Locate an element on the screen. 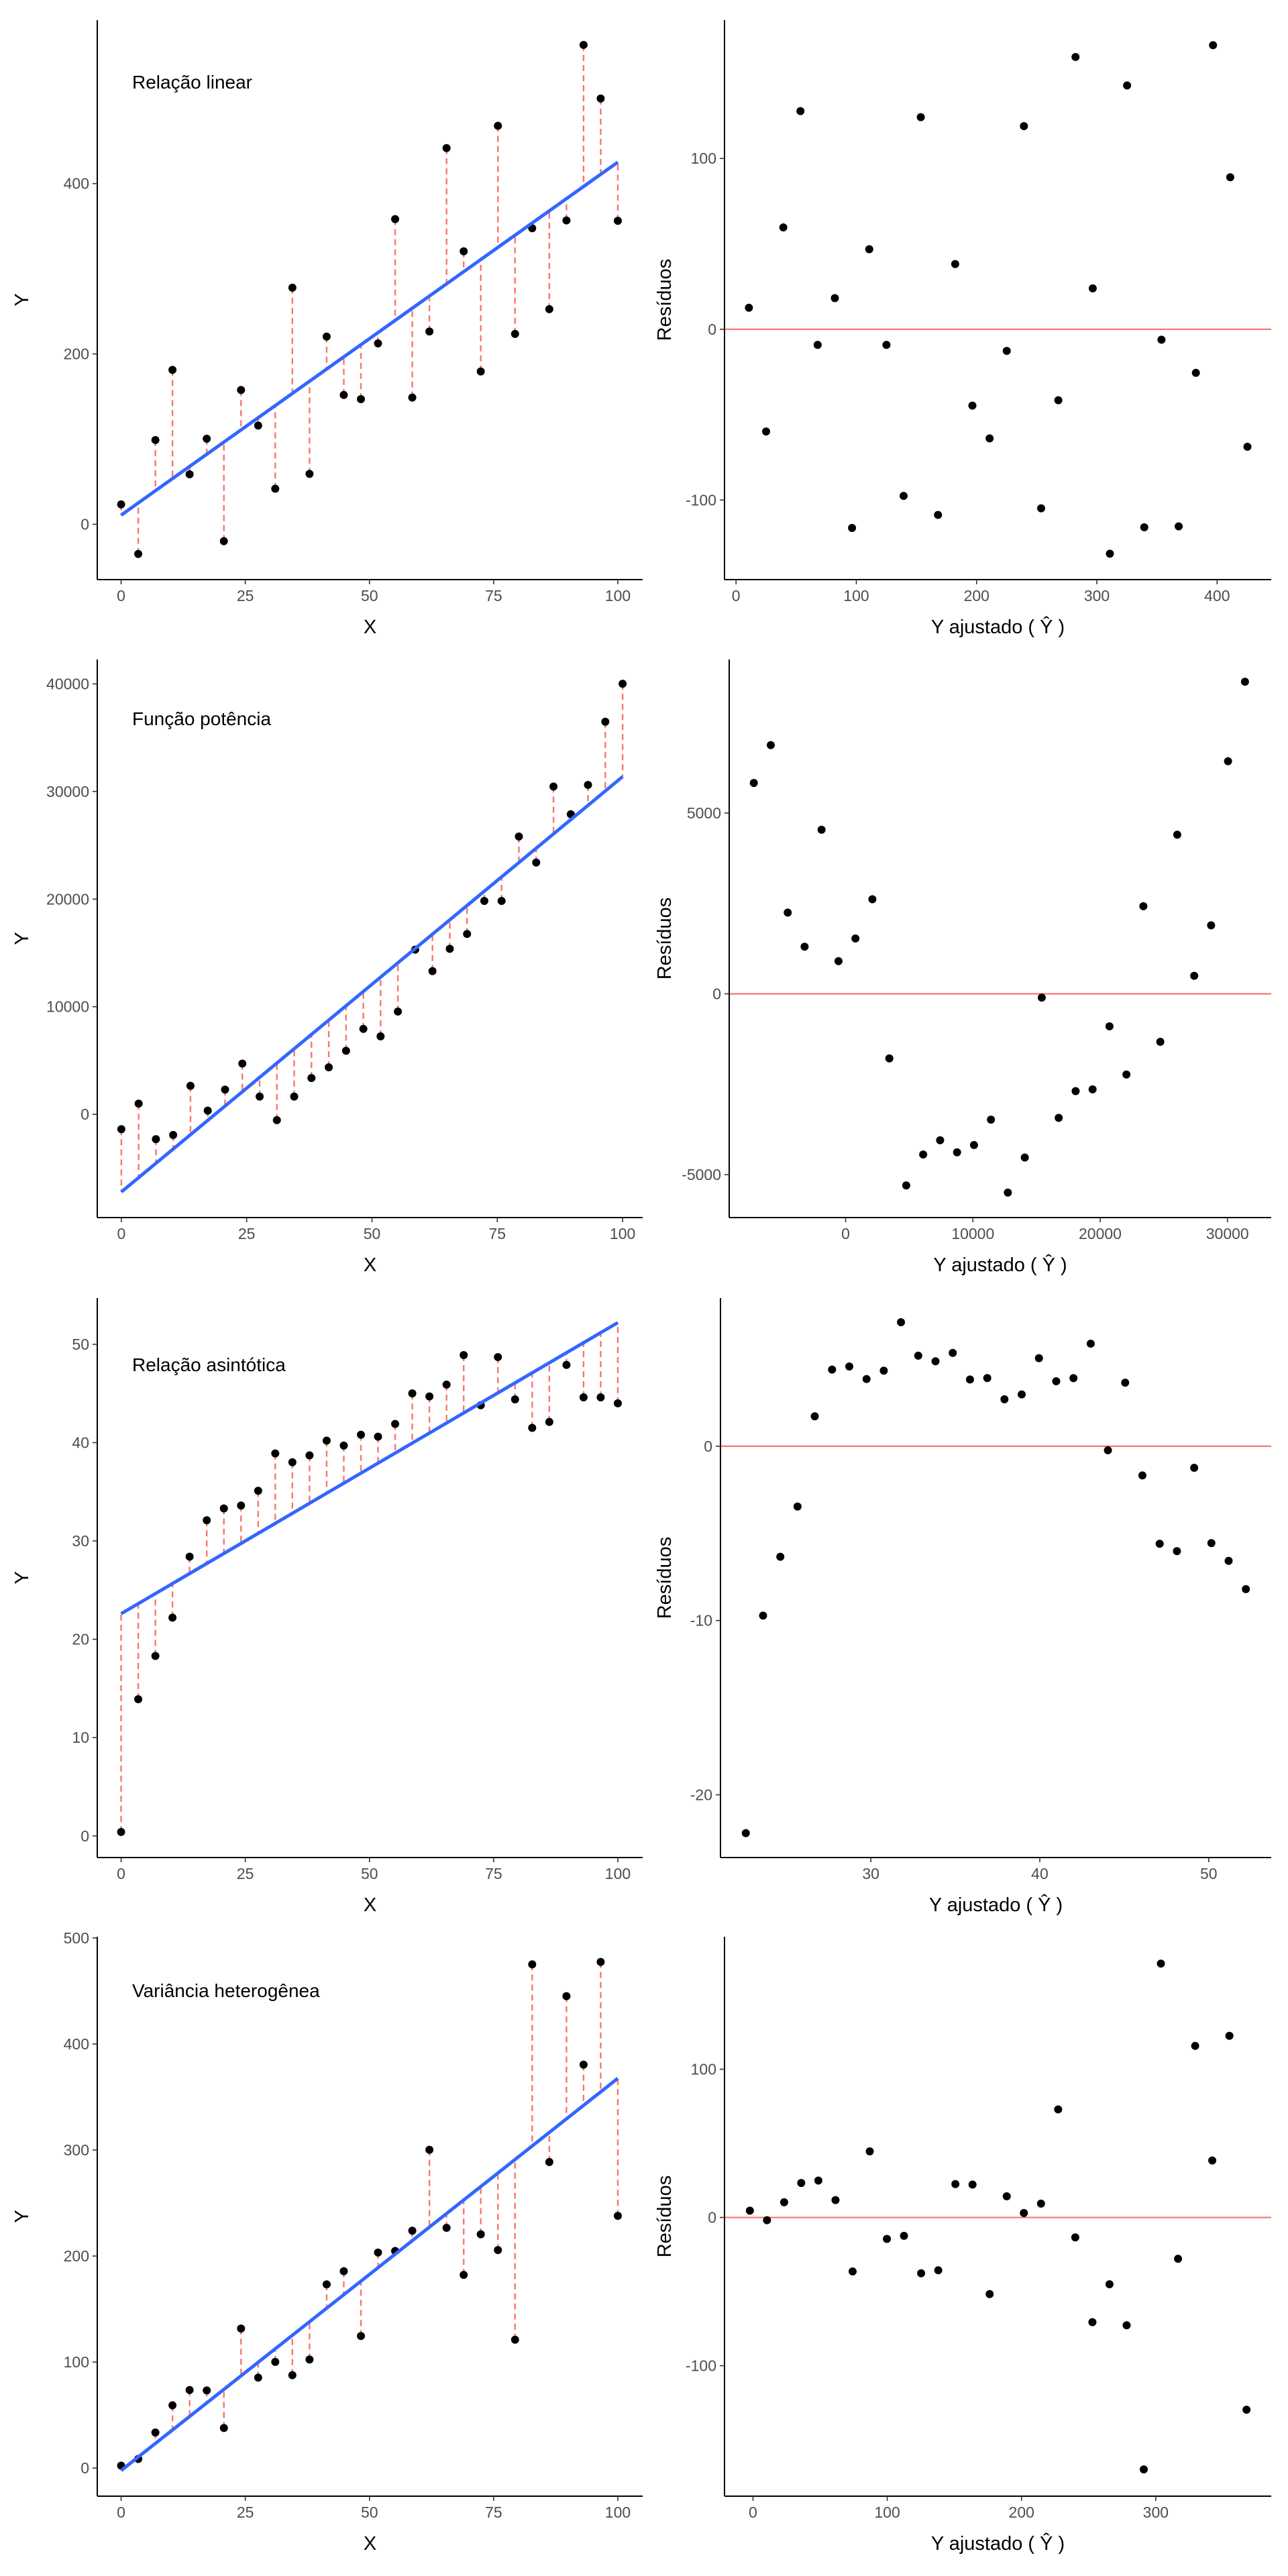 The width and height of the screenshot is (1288, 2576). y-tick-label: 40 is located at coordinates (80, 1442).